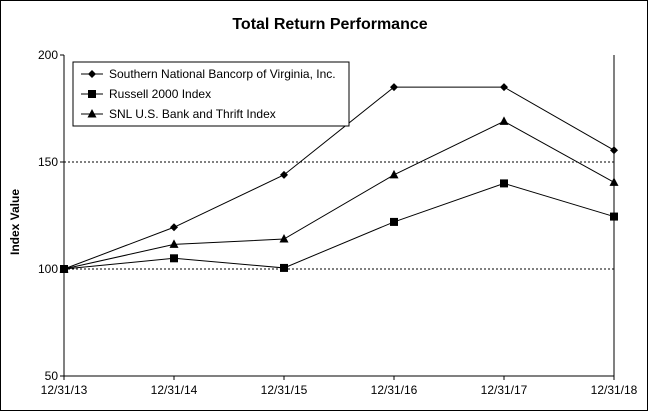  What do you see at coordinates (504, 390) in the screenshot?
I see `x-tick-label-4: 12/31/17` at bounding box center [504, 390].